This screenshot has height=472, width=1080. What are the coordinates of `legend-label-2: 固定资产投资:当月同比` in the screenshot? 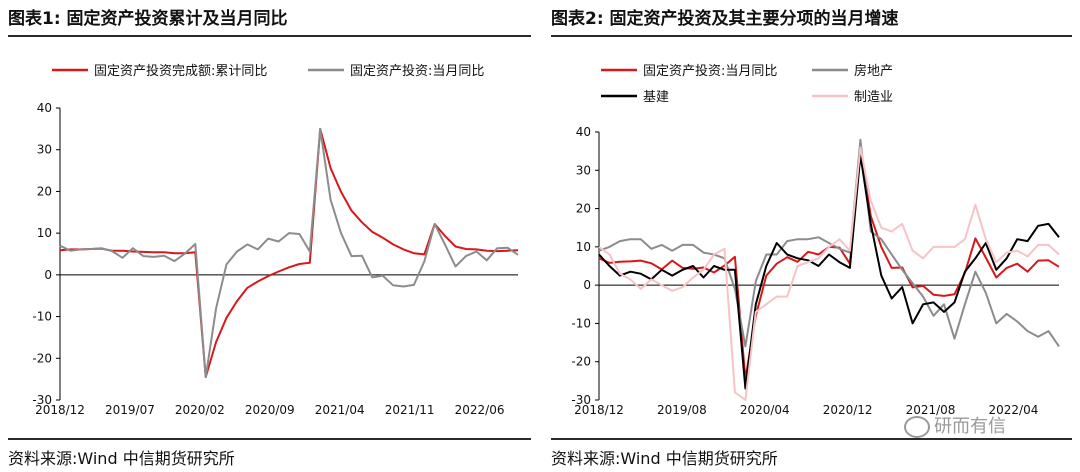 It's located at (417, 71).